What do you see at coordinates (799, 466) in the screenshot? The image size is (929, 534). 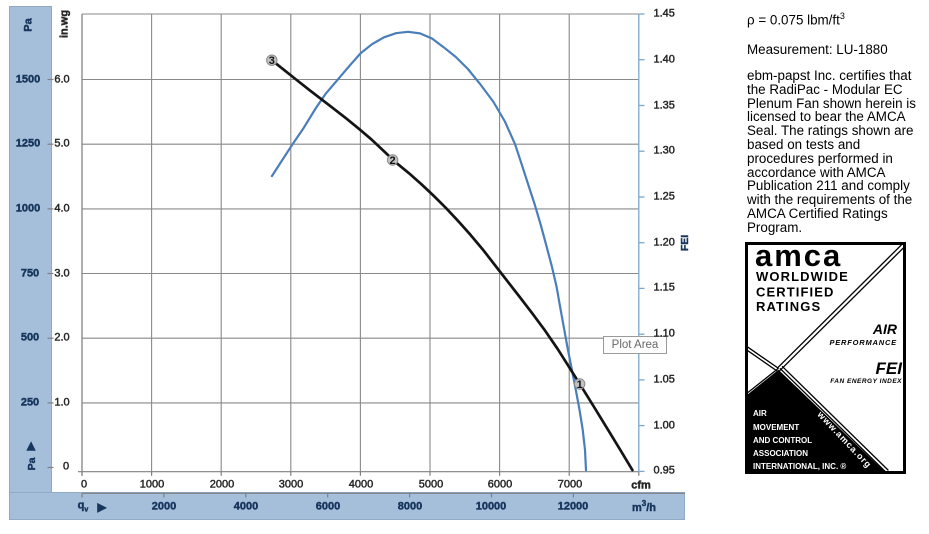 I see `svg-text: INTERNATIONAL, INC. ®` at bounding box center [799, 466].